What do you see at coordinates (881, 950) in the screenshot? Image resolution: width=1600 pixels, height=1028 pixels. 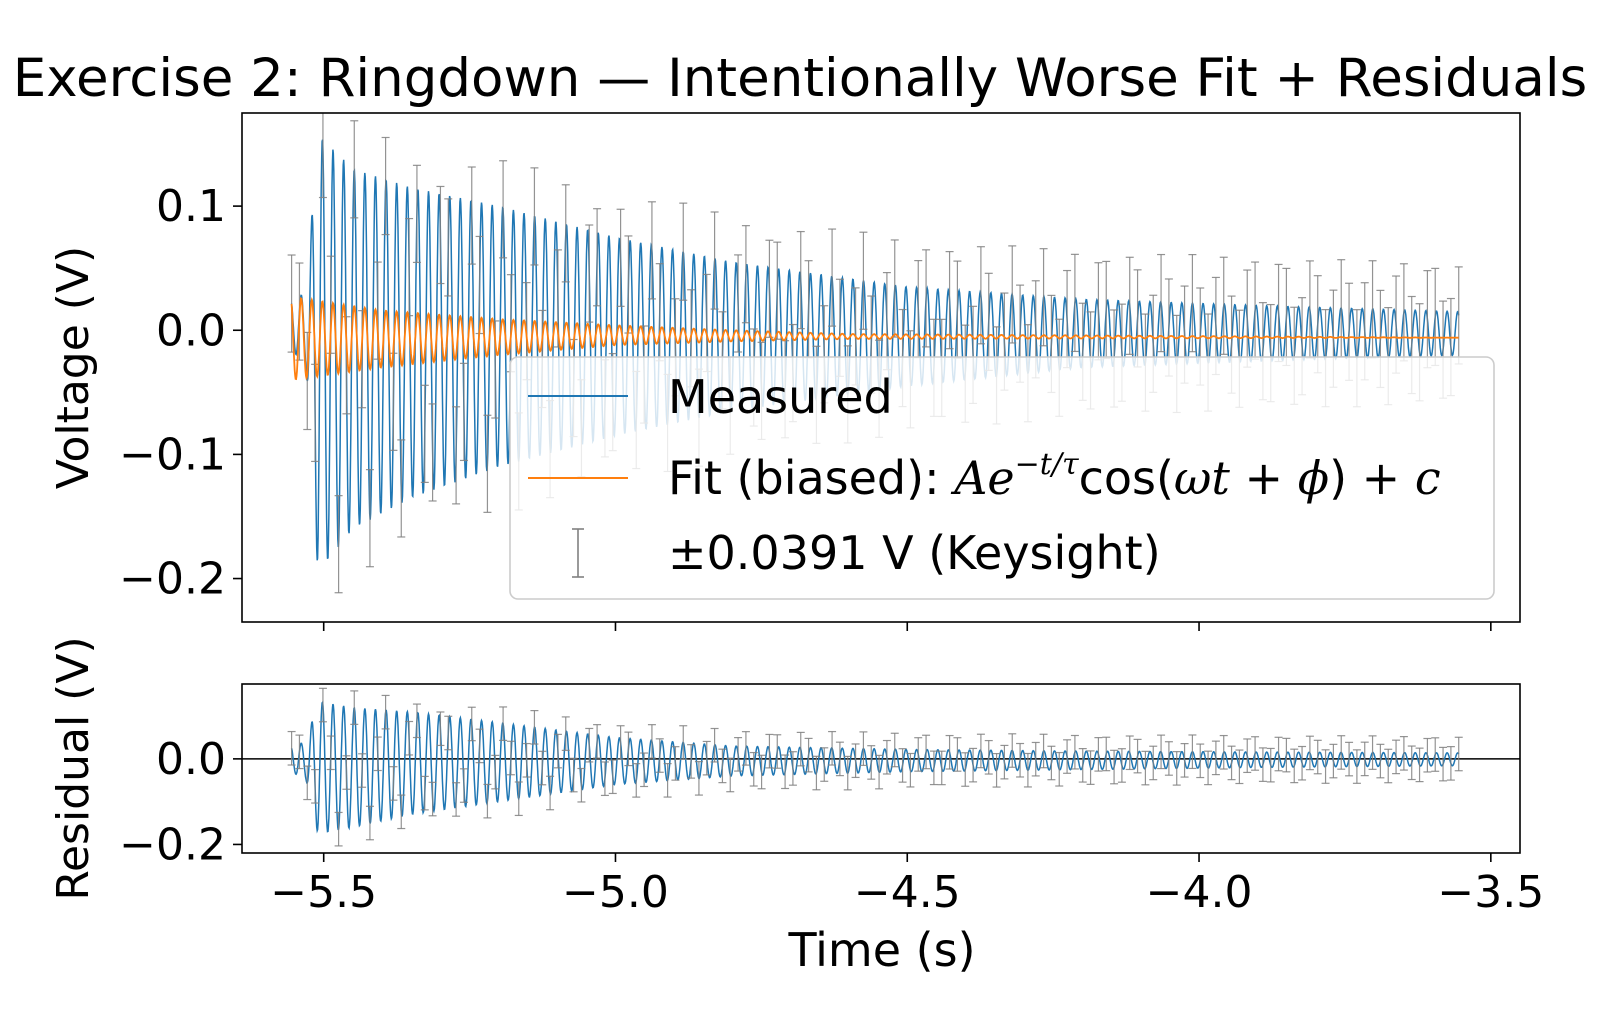 I see `time-axis-label: Time (s)` at bounding box center [881, 950].